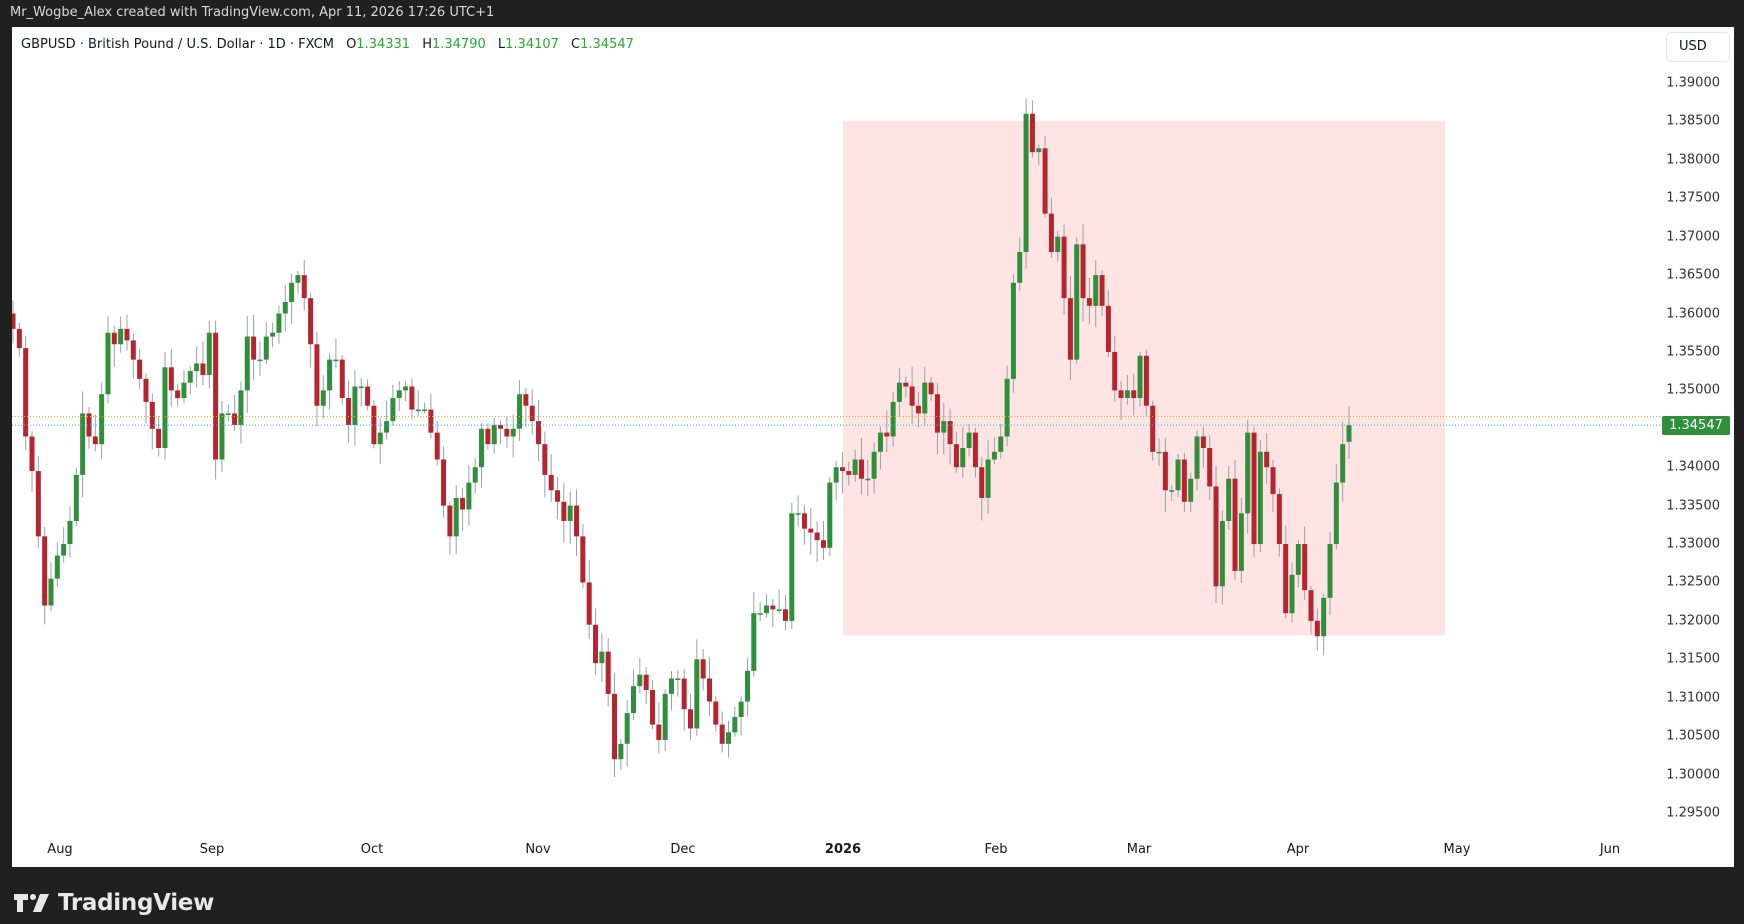  I want to click on tradingview-logo: TradingView, so click(114, 903).